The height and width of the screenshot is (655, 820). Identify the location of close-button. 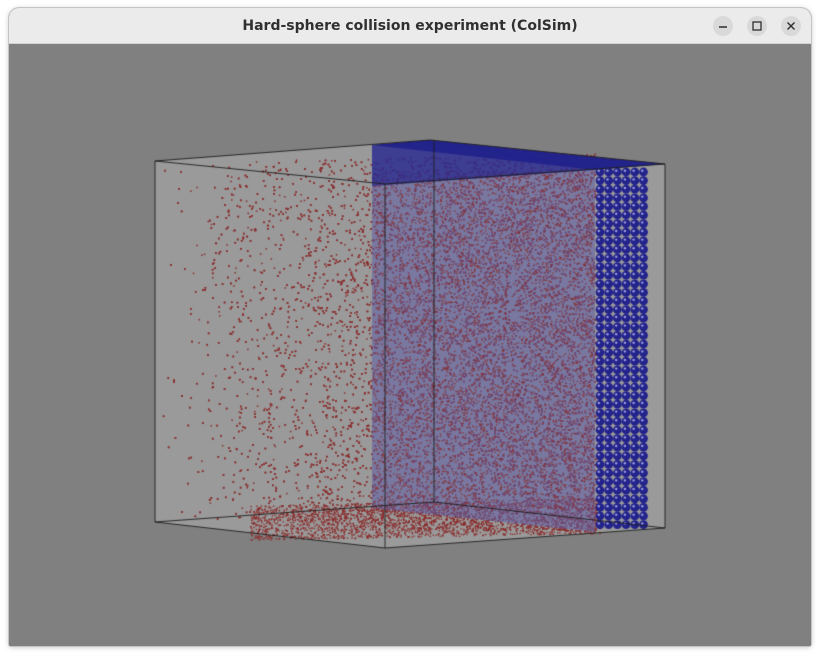
(791, 26).